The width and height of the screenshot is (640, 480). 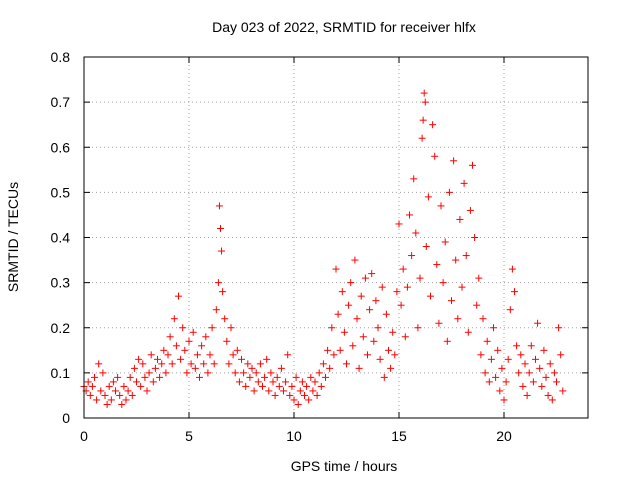 I want to click on x-tick-label: 5, so click(x=189, y=436).